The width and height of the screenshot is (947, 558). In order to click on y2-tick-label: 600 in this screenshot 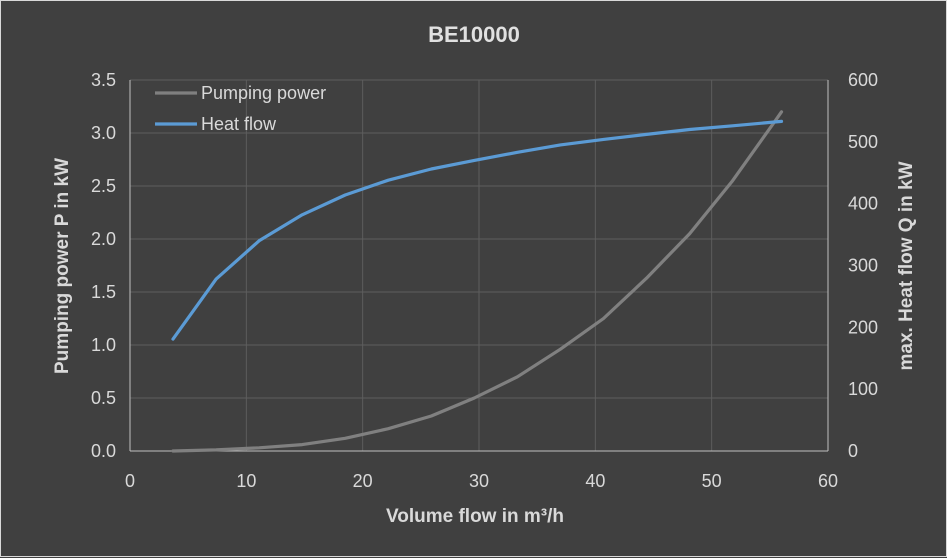, I will do `click(863, 80)`.